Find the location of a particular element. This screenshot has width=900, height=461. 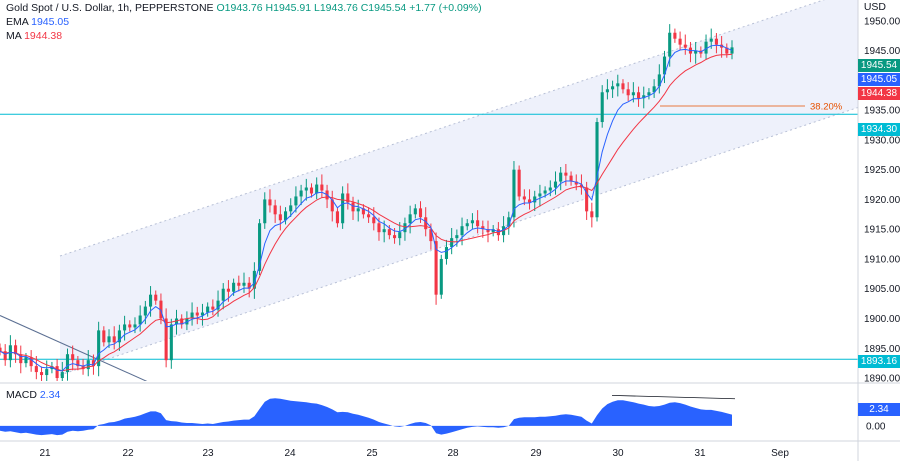

time-tick-label: 24 is located at coordinates (290, 453).